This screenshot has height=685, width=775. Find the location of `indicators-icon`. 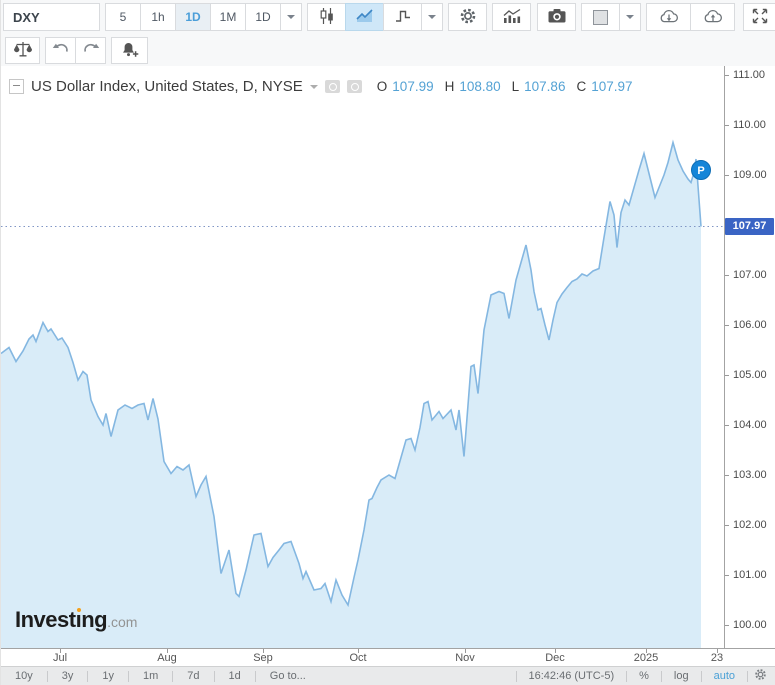

indicators-icon is located at coordinates (512, 17).